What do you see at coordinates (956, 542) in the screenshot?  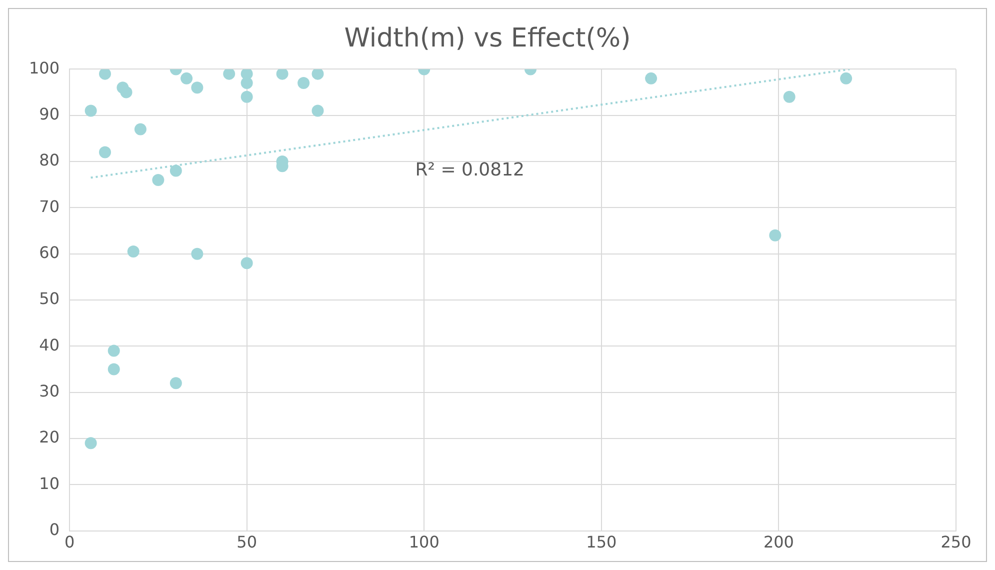 I see `x-tick-label: 250` at bounding box center [956, 542].